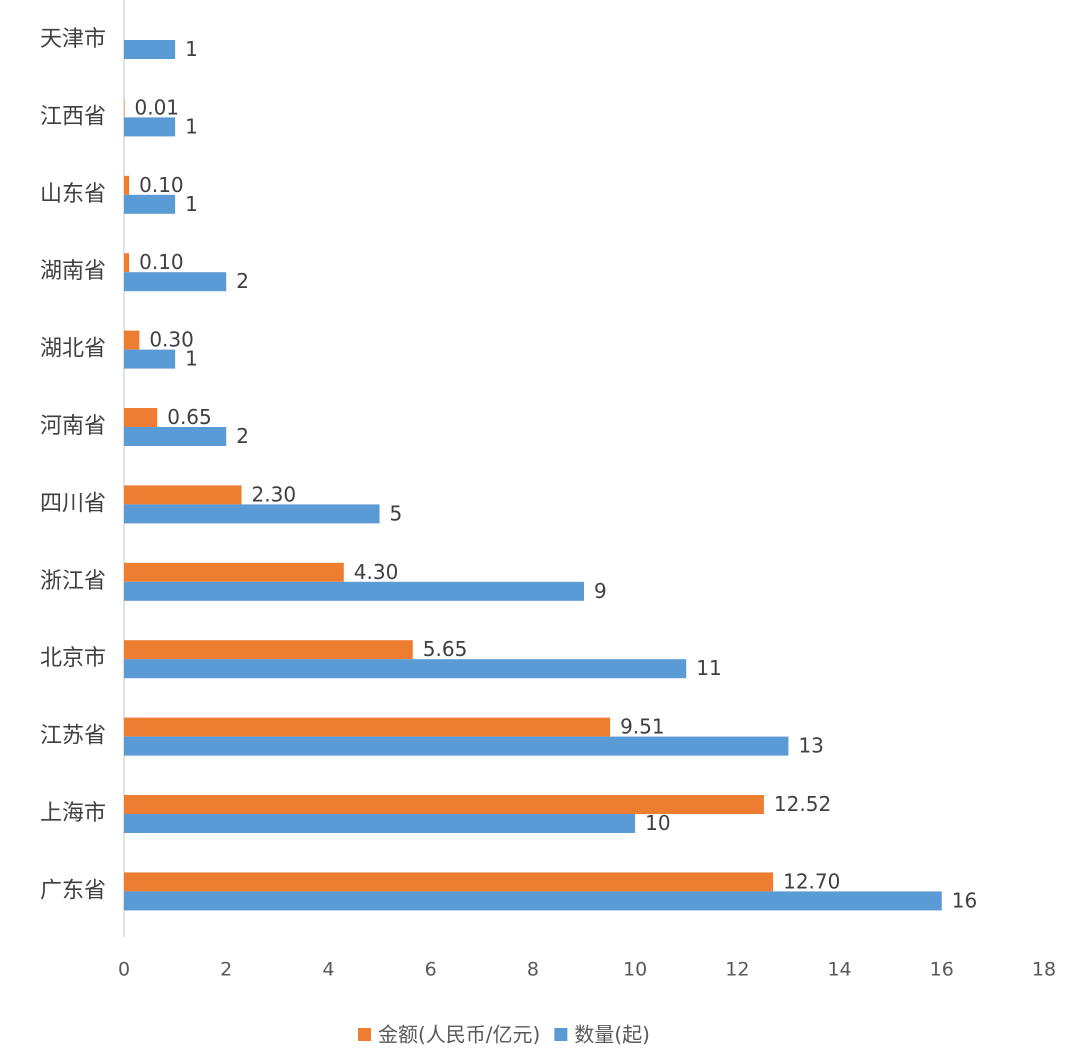 Image resolution: width=1080 pixels, height=1063 pixels. What do you see at coordinates (839, 970) in the screenshot?
I see `x-tick-label: 14` at bounding box center [839, 970].